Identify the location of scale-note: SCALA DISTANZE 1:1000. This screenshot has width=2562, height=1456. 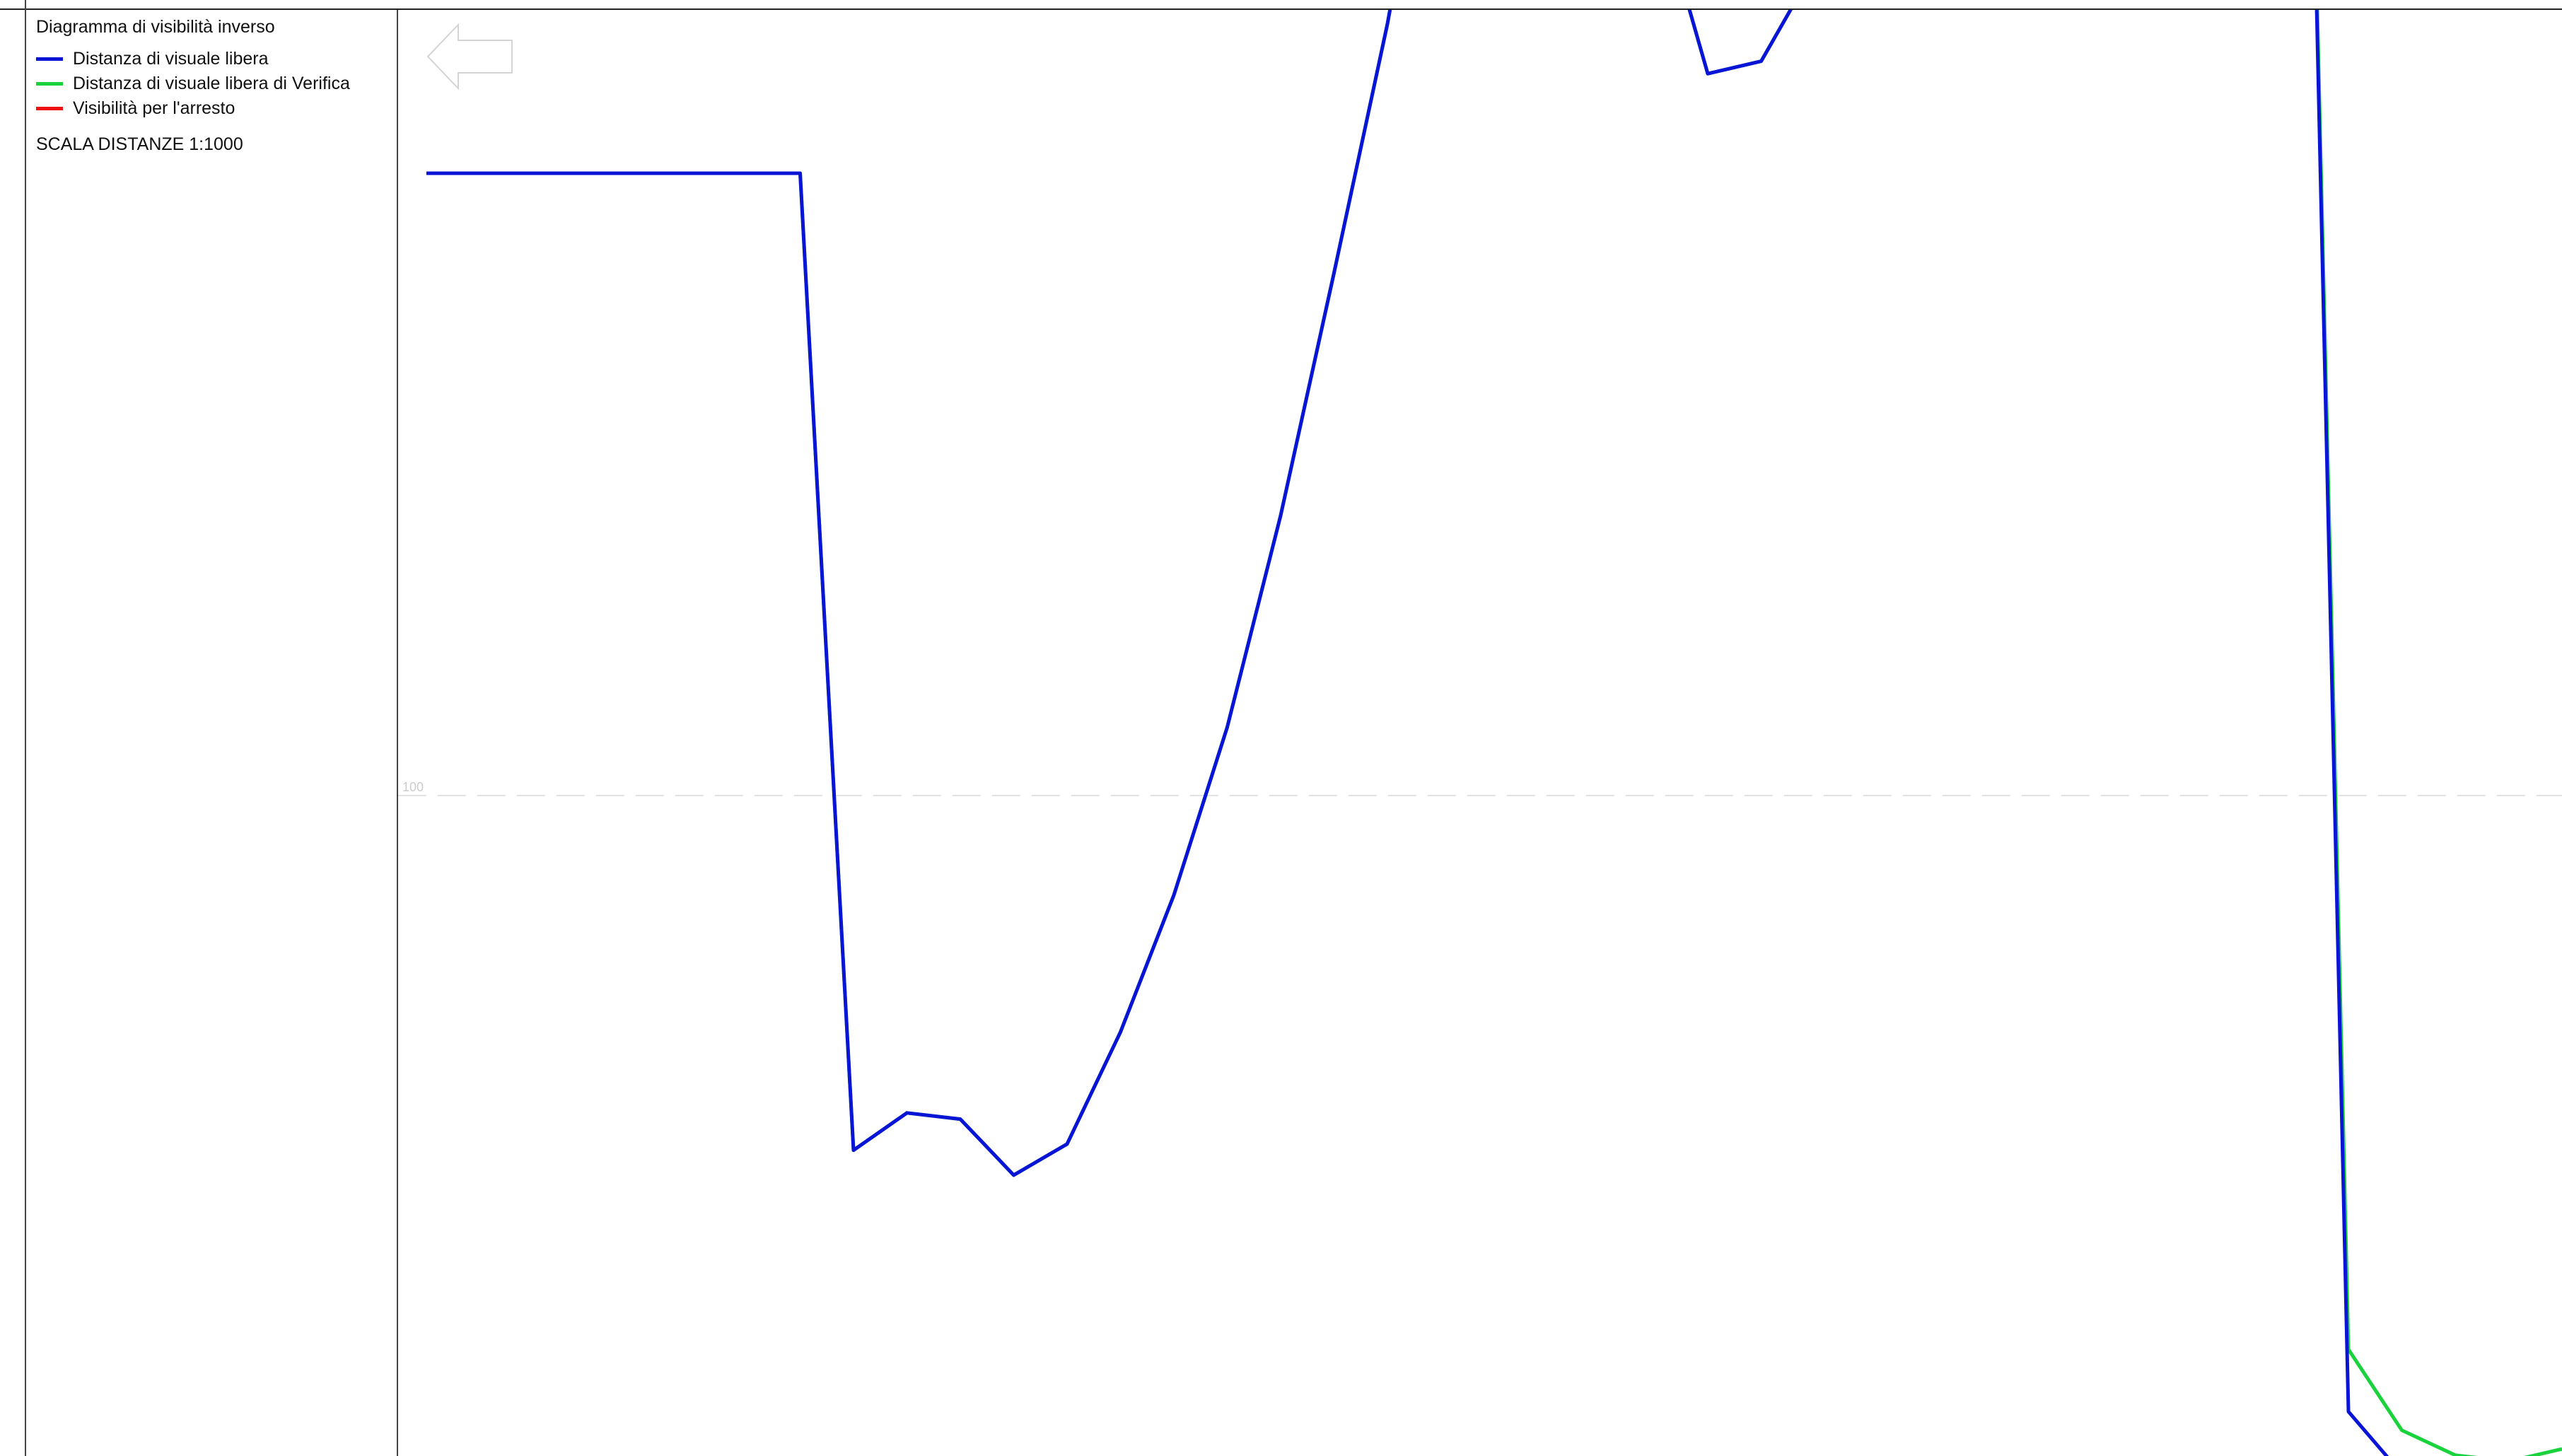
(139, 145).